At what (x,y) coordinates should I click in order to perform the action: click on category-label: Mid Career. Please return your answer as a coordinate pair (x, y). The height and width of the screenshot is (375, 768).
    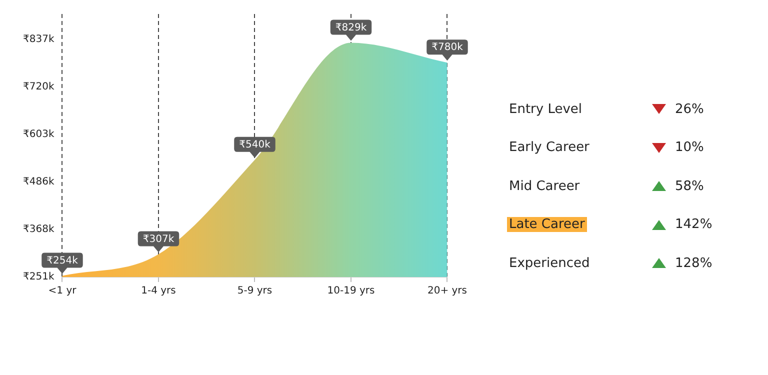
    Looking at the image, I should click on (544, 186).